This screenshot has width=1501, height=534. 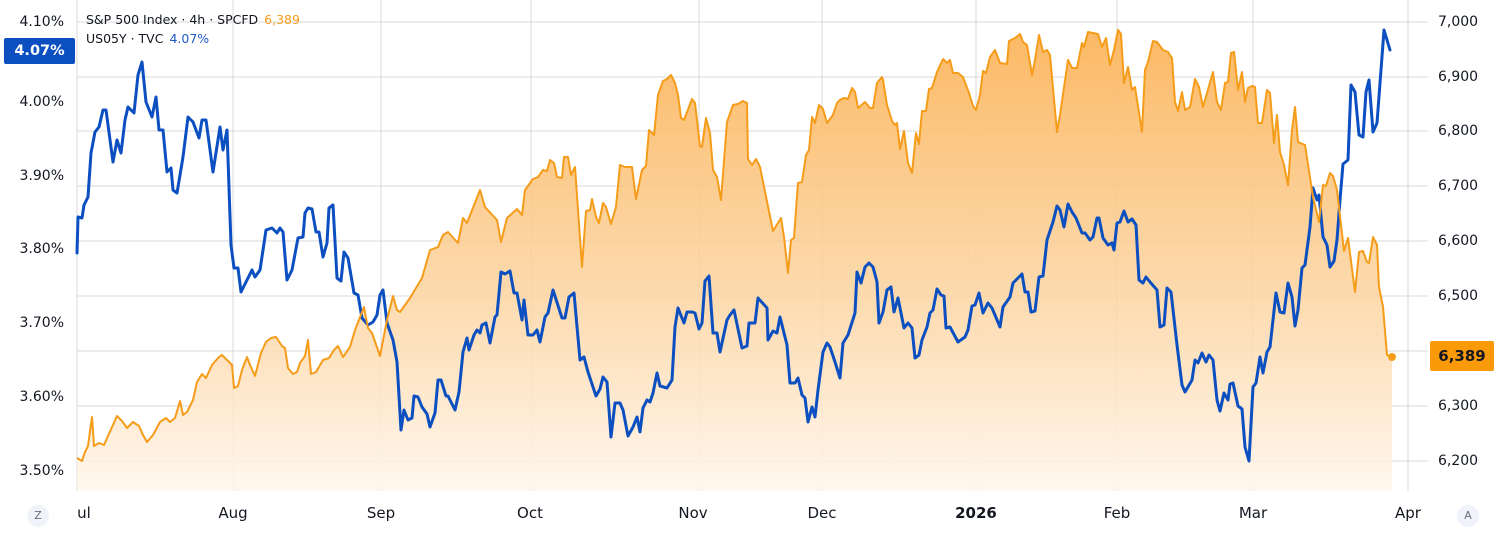 What do you see at coordinates (1458, 22) in the screenshot?
I see `right-axis-tick-label: 7,000` at bounding box center [1458, 22].